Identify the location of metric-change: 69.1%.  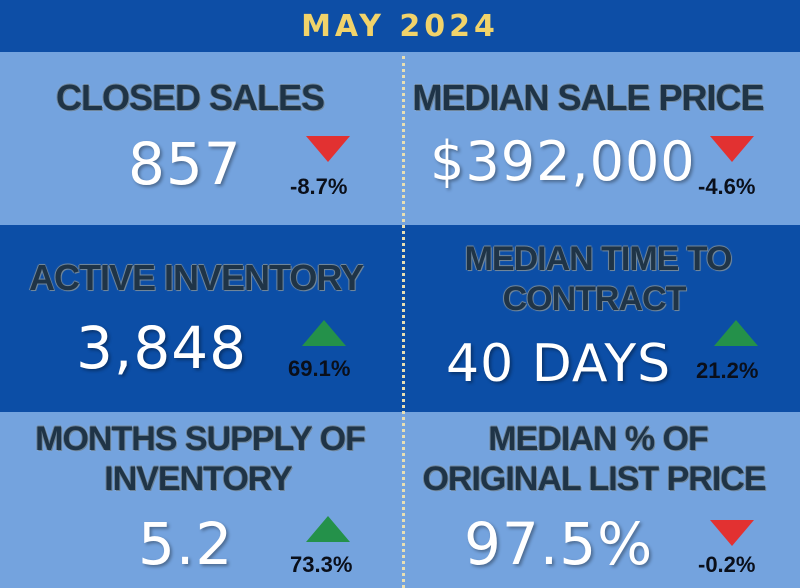
(319, 368).